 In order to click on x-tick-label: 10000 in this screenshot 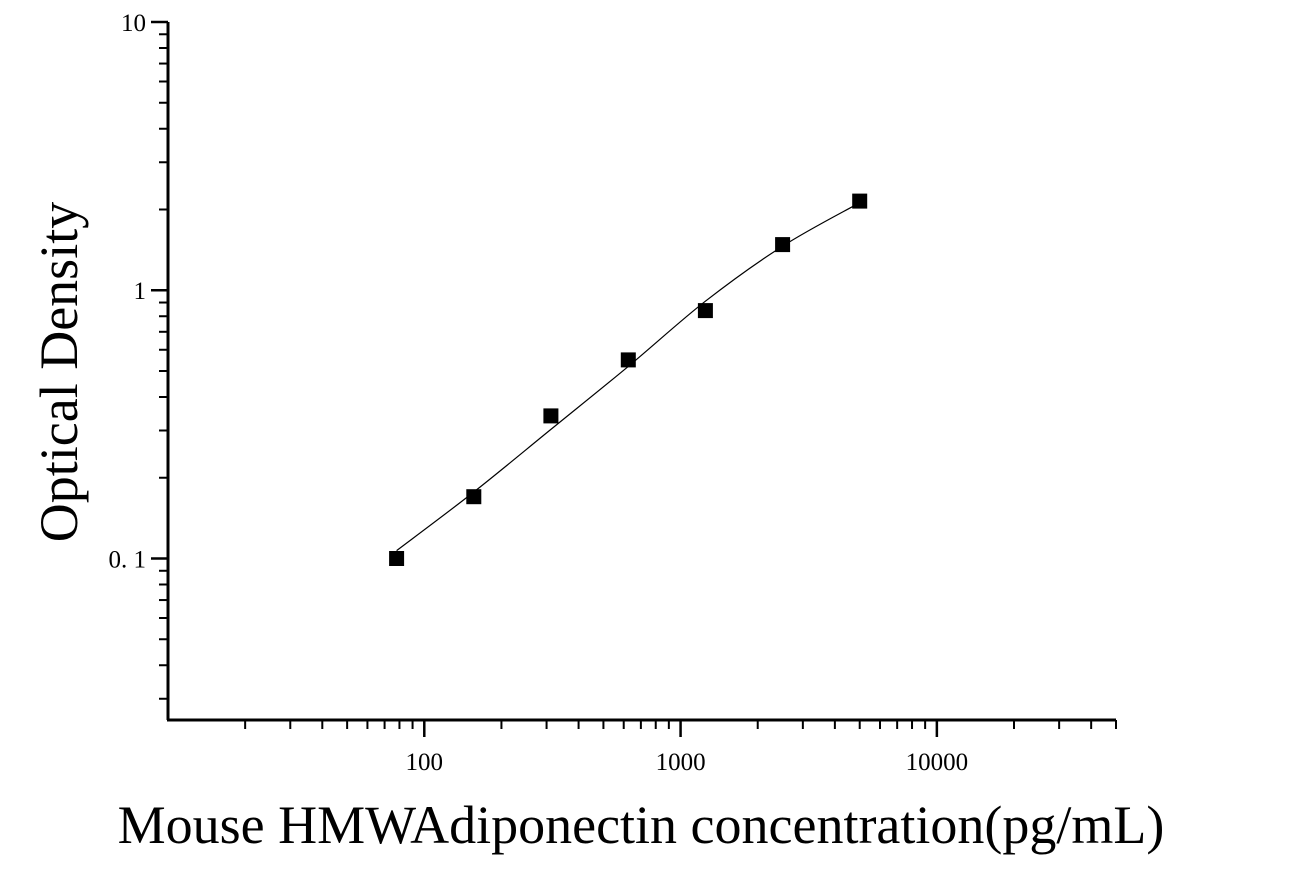, I will do `click(937, 762)`.